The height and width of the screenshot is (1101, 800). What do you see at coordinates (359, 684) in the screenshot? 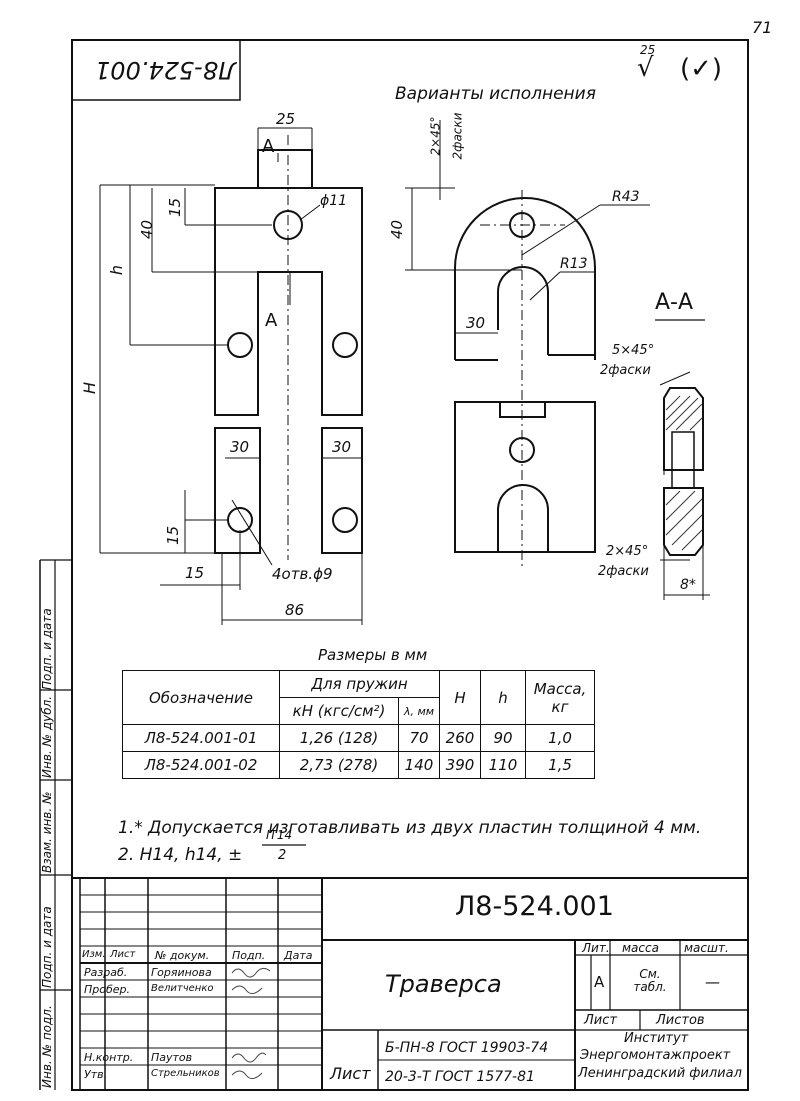
I see `th-springs: Для пружин` at bounding box center [359, 684].